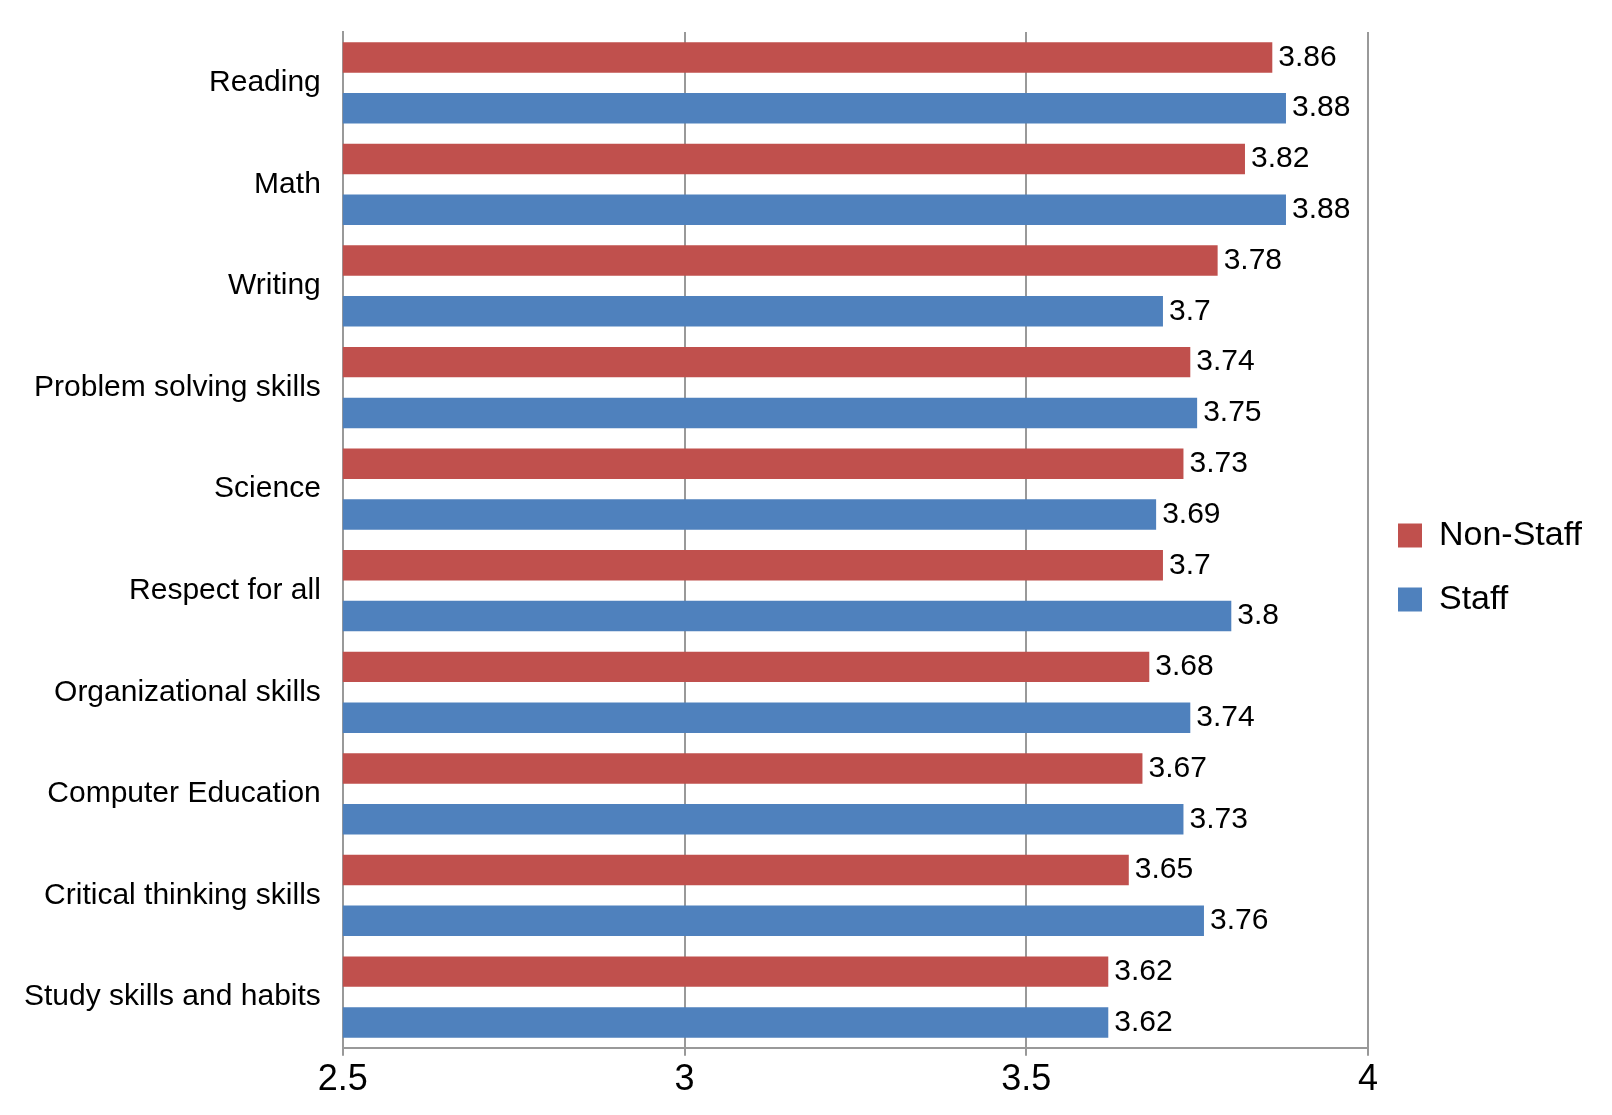 Image resolution: width=1612 pixels, height=1115 pixels. What do you see at coordinates (184, 792) in the screenshot?
I see `y-tick-label: Computer Education` at bounding box center [184, 792].